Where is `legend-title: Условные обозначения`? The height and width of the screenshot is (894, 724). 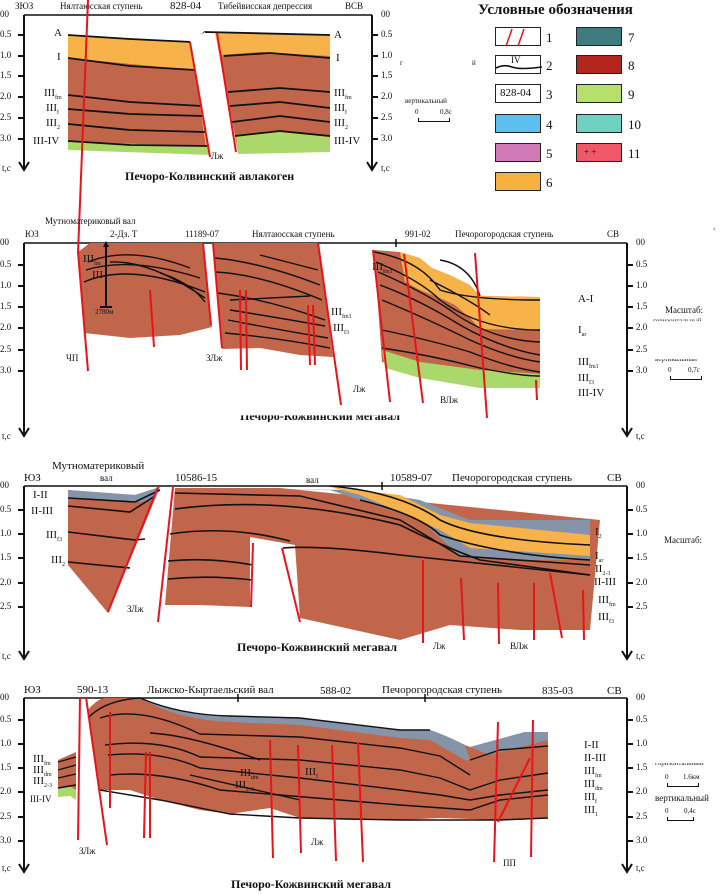 legend-title: Условные обозначения is located at coordinates (555, 10).